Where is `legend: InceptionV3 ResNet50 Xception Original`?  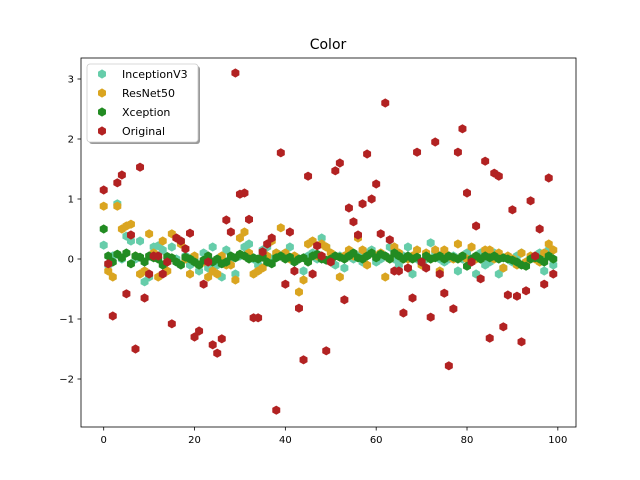
legend: InceptionV3 ResNet50 Xception Original is located at coordinates (143, 103).